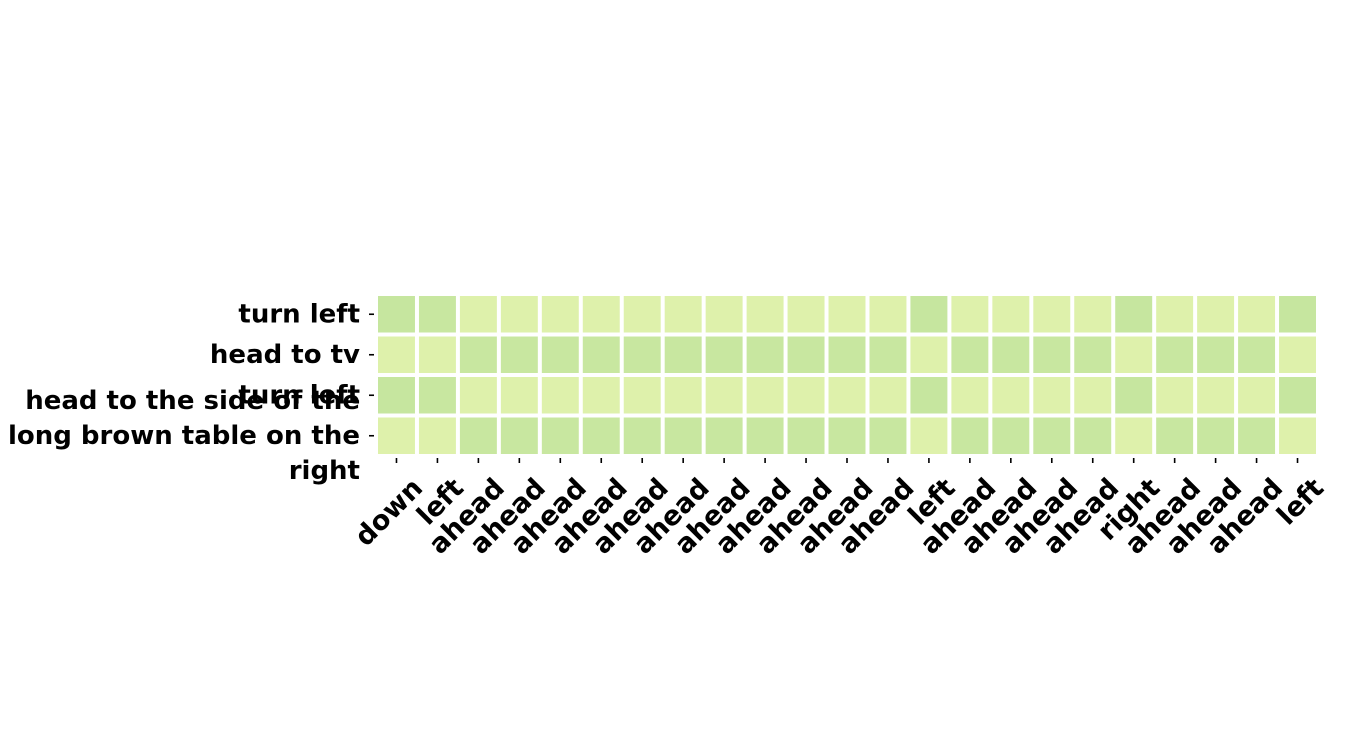  I want to click on x-tick-label: left, so click(1300, 502).